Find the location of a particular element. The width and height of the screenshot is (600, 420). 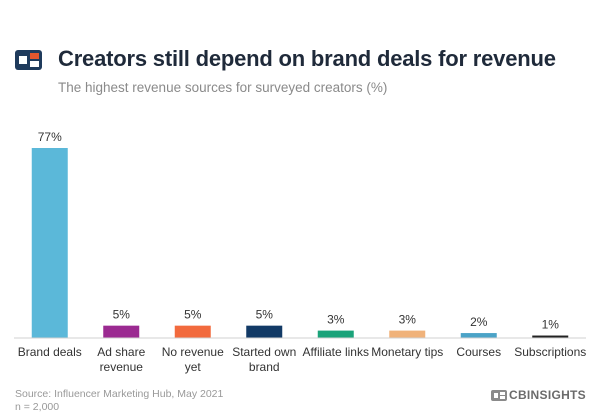

cb-insights-logo-icon is located at coordinates (28, 60).